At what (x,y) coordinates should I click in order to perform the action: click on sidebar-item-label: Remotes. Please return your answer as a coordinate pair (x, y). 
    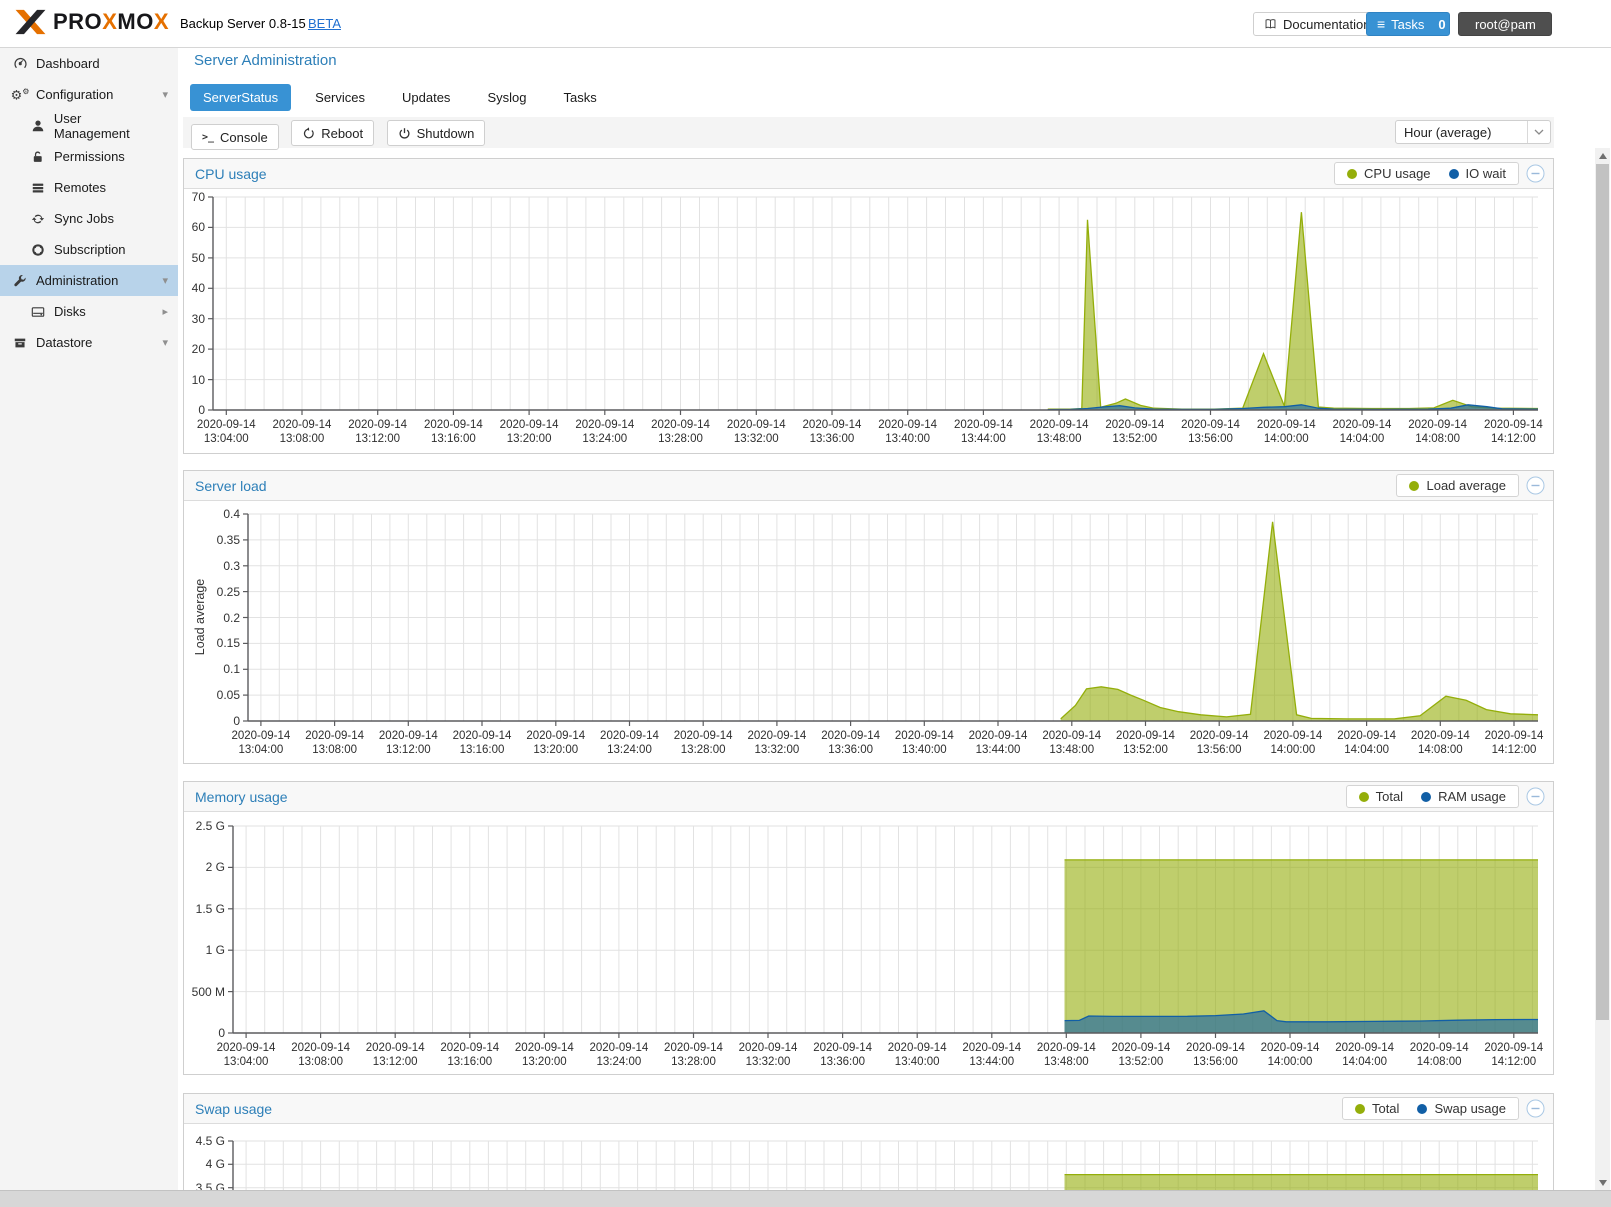
    Looking at the image, I should click on (80, 187).